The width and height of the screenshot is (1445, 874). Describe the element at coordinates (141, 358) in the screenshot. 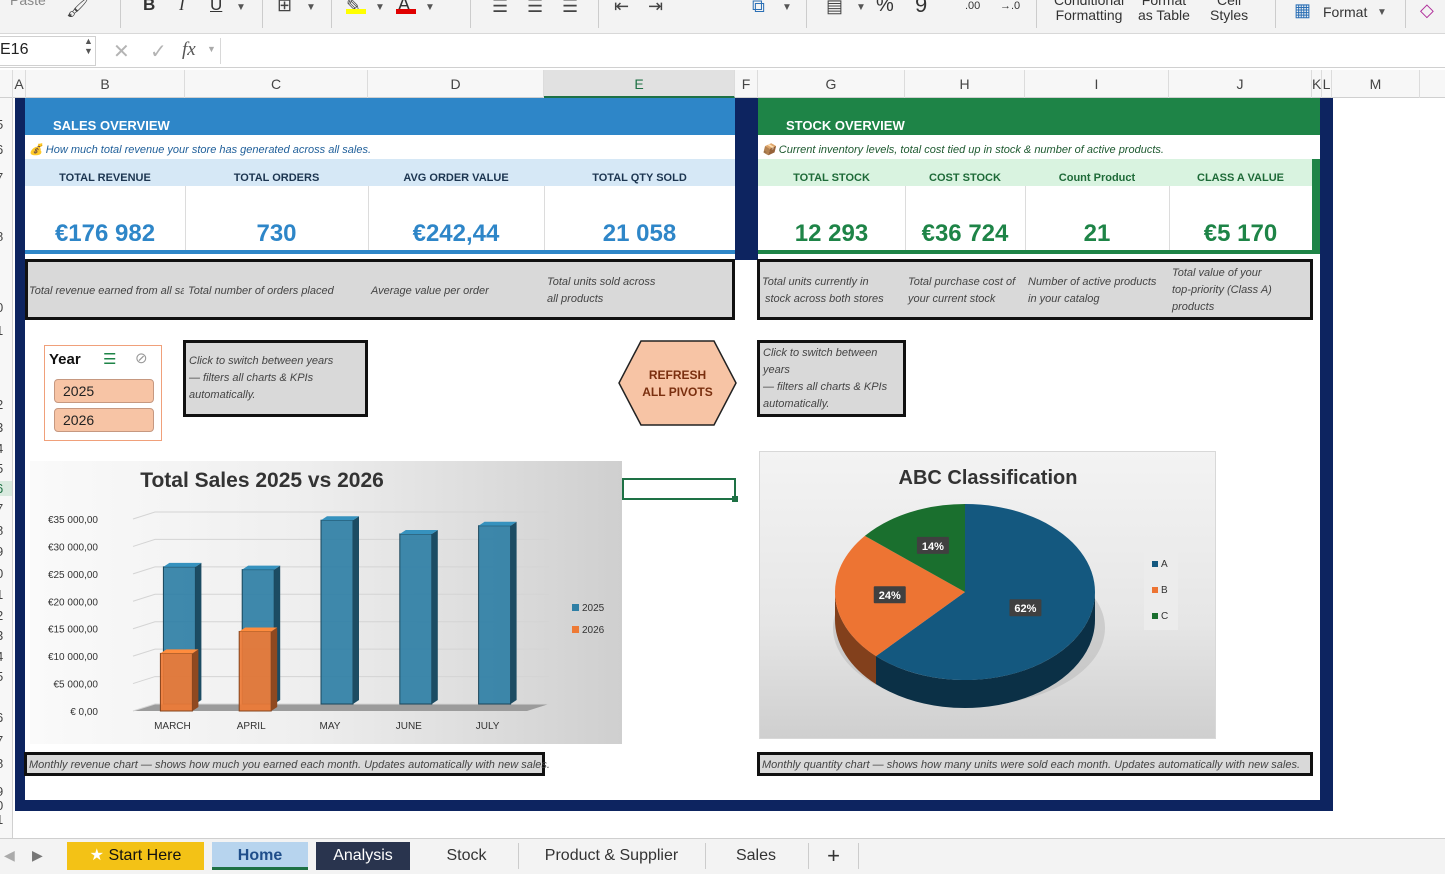

I see `clear-filter-icon: ⊘` at that location.